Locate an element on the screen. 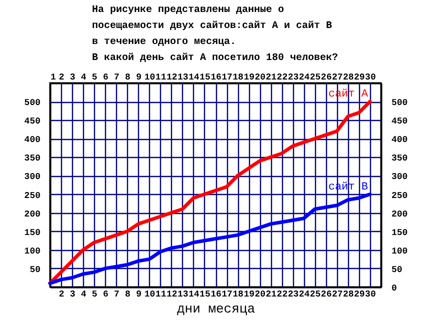  x2-tick-label: 3 is located at coordinates (73, 77).